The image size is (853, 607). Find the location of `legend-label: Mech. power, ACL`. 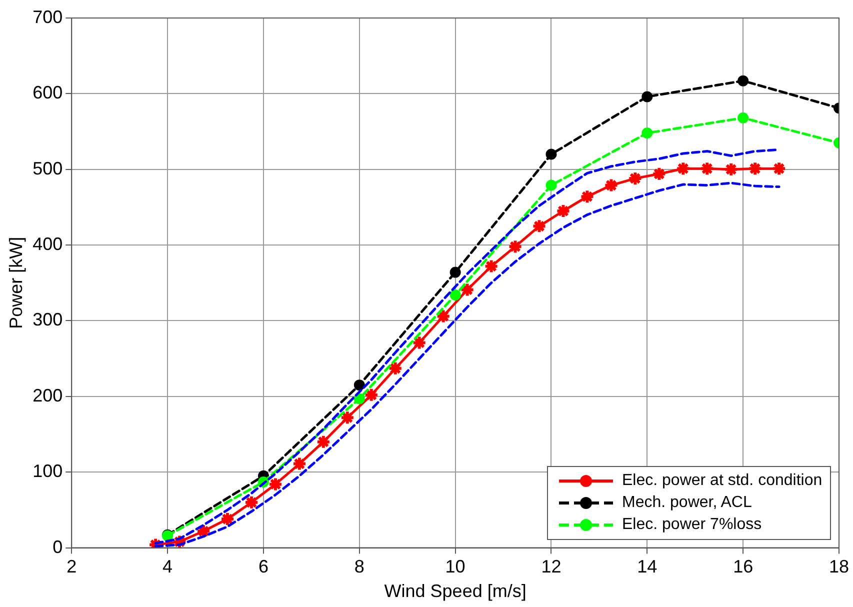

legend-label: Mech. power, ACL is located at coordinates (687, 502).